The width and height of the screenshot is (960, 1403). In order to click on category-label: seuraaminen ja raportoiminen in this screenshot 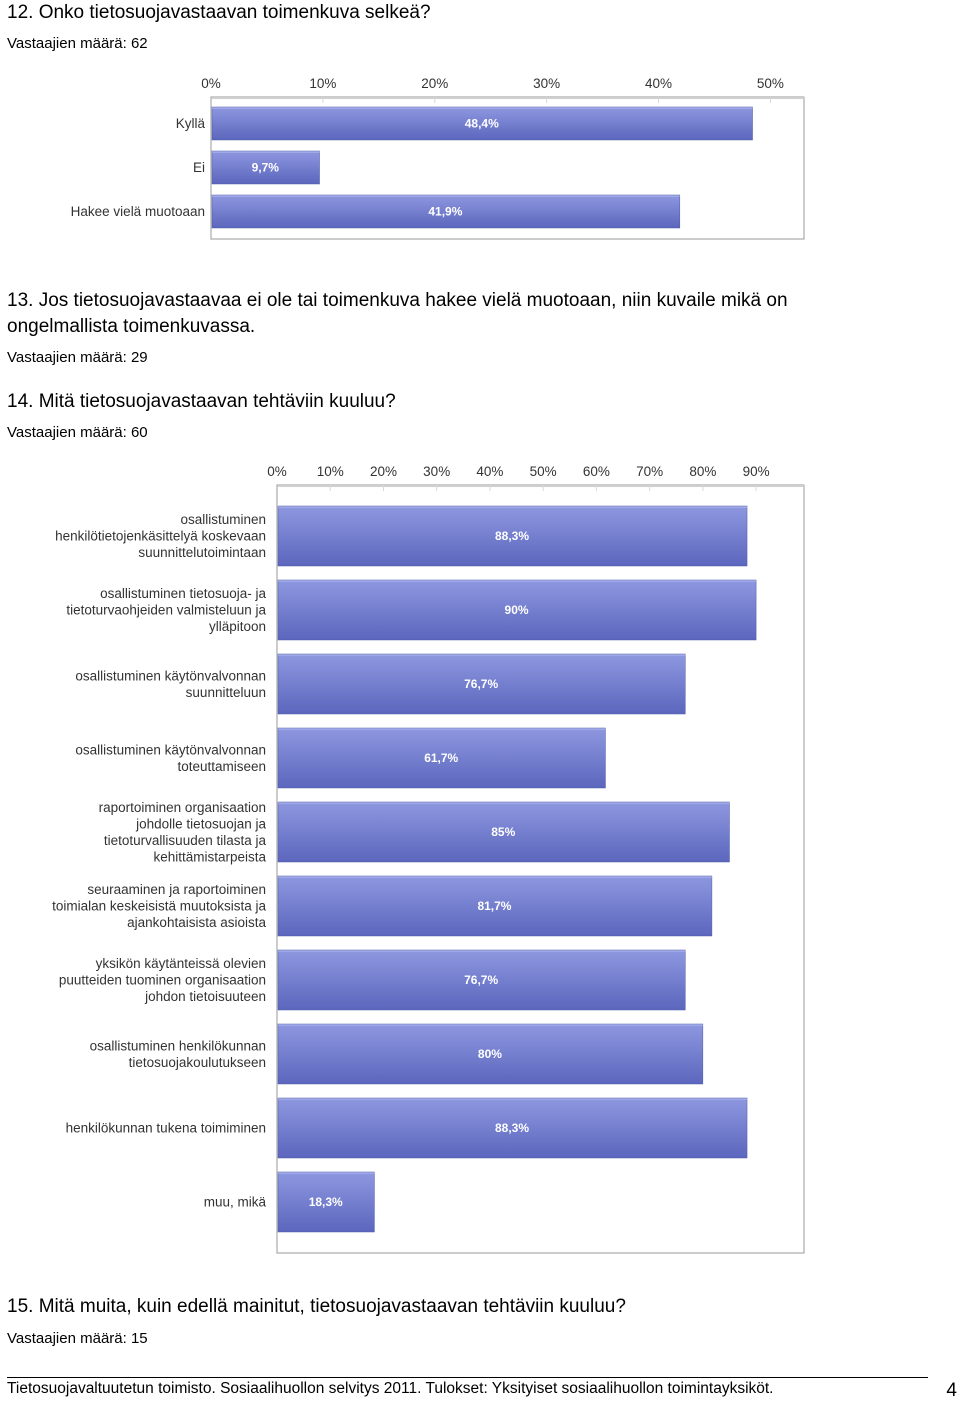, I will do `click(176, 889)`.